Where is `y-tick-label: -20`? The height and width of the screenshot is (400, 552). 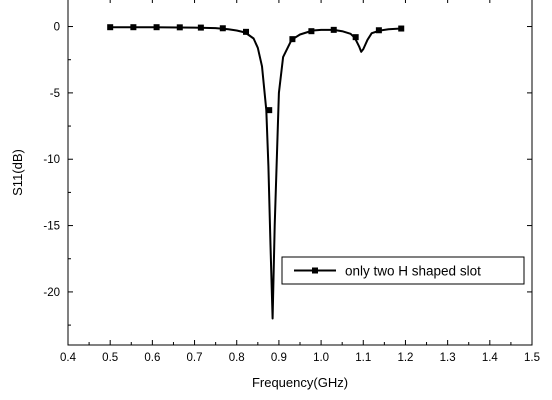
y-tick-label: -20 is located at coordinates (51, 293).